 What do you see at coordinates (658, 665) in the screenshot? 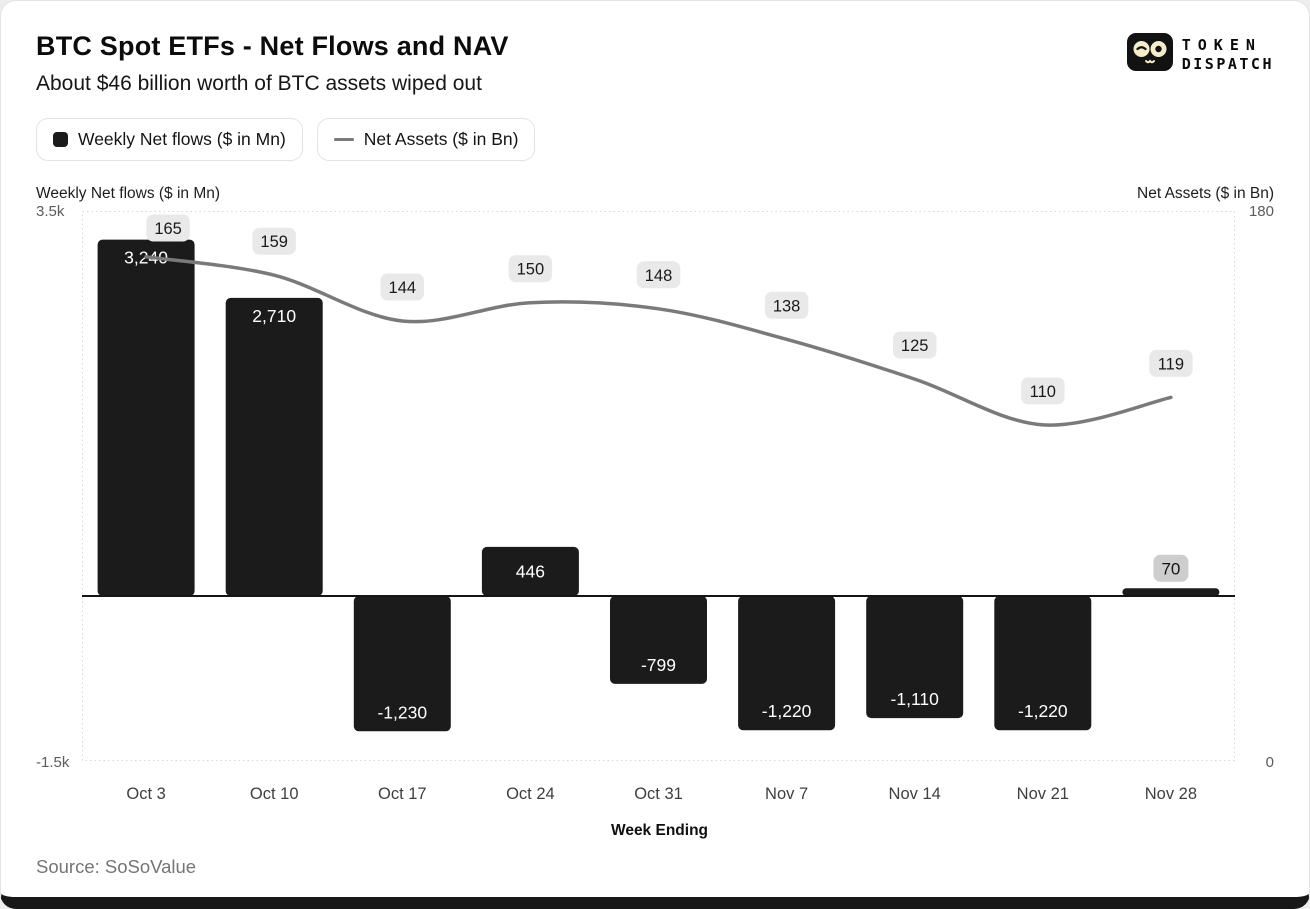
I see `bar-label: -799` at bounding box center [658, 665].